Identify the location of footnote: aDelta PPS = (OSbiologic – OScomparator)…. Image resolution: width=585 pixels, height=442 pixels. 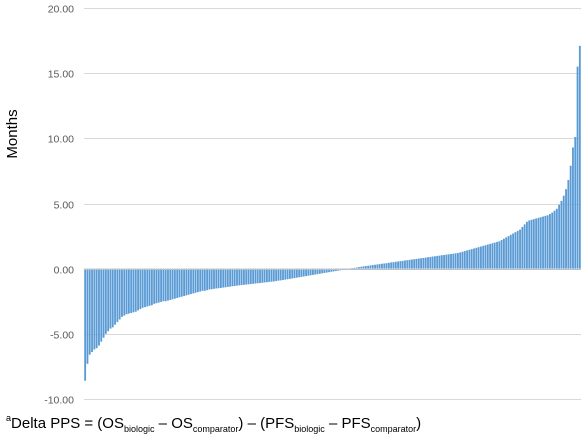
(214, 423).